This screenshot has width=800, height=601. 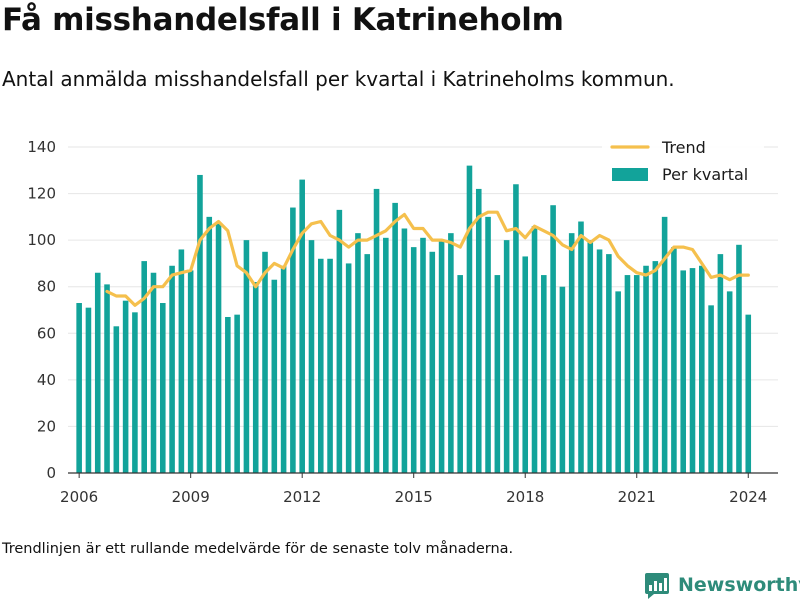 What do you see at coordinates (41, 194) in the screenshot?
I see `y-tick-label: 120` at bounding box center [41, 194].